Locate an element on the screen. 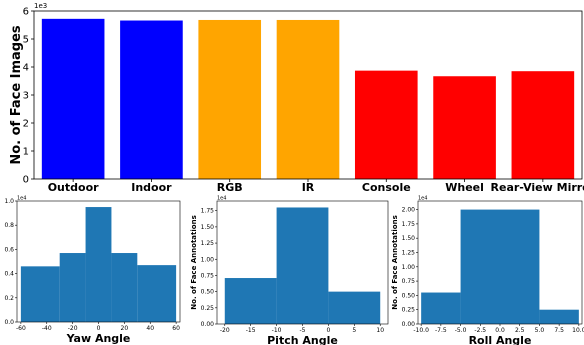 This screenshot has width=584, height=345. y-tick-label: 2.00 is located at coordinates (409, 210).